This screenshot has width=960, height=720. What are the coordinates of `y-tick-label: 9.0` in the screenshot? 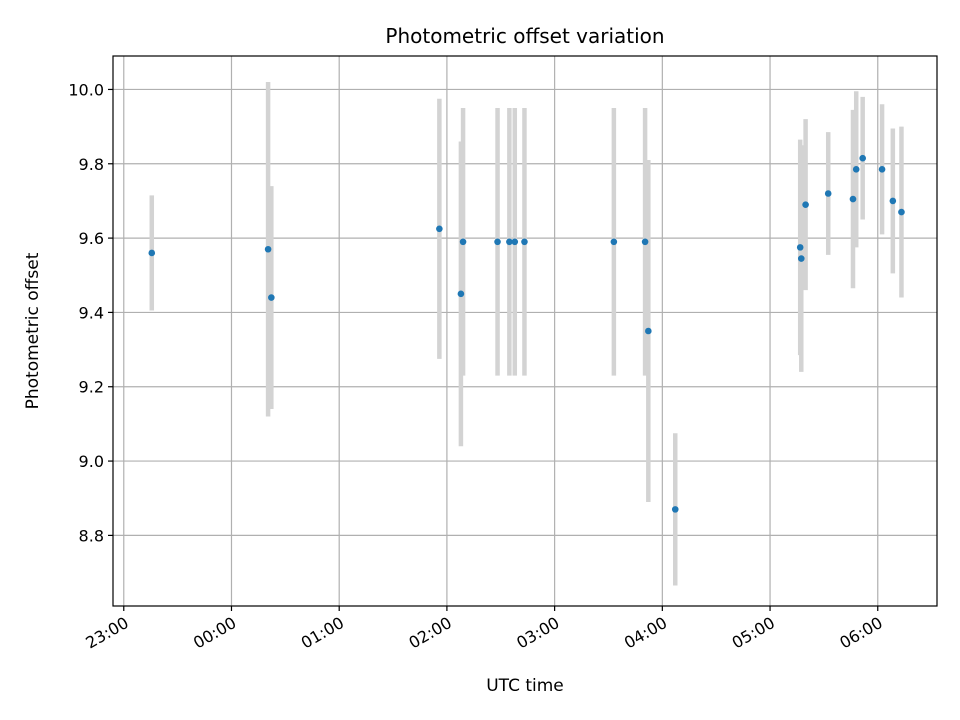 It's located at (91, 461).